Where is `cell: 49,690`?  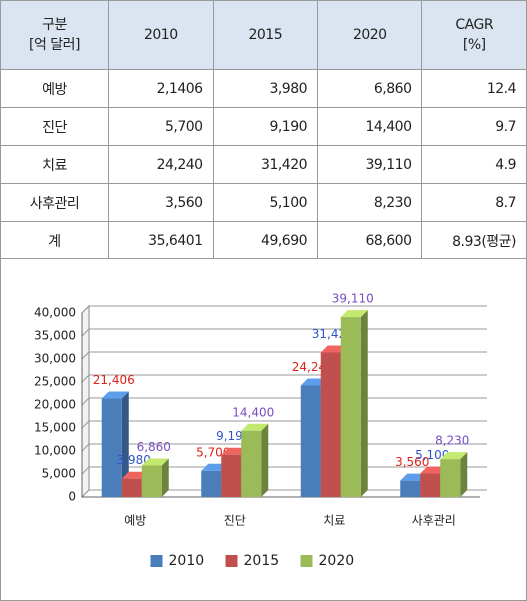 cell: 49,690 is located at coordinates (265, 240).